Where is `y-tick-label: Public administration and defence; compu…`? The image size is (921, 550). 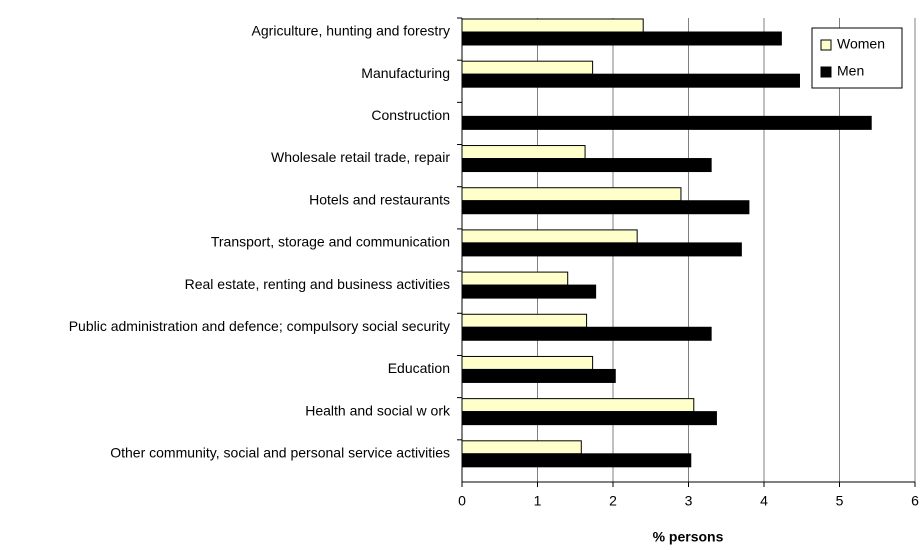 y-tick-label: Public administration and defence; compu… is located at coordinates (259, 326).